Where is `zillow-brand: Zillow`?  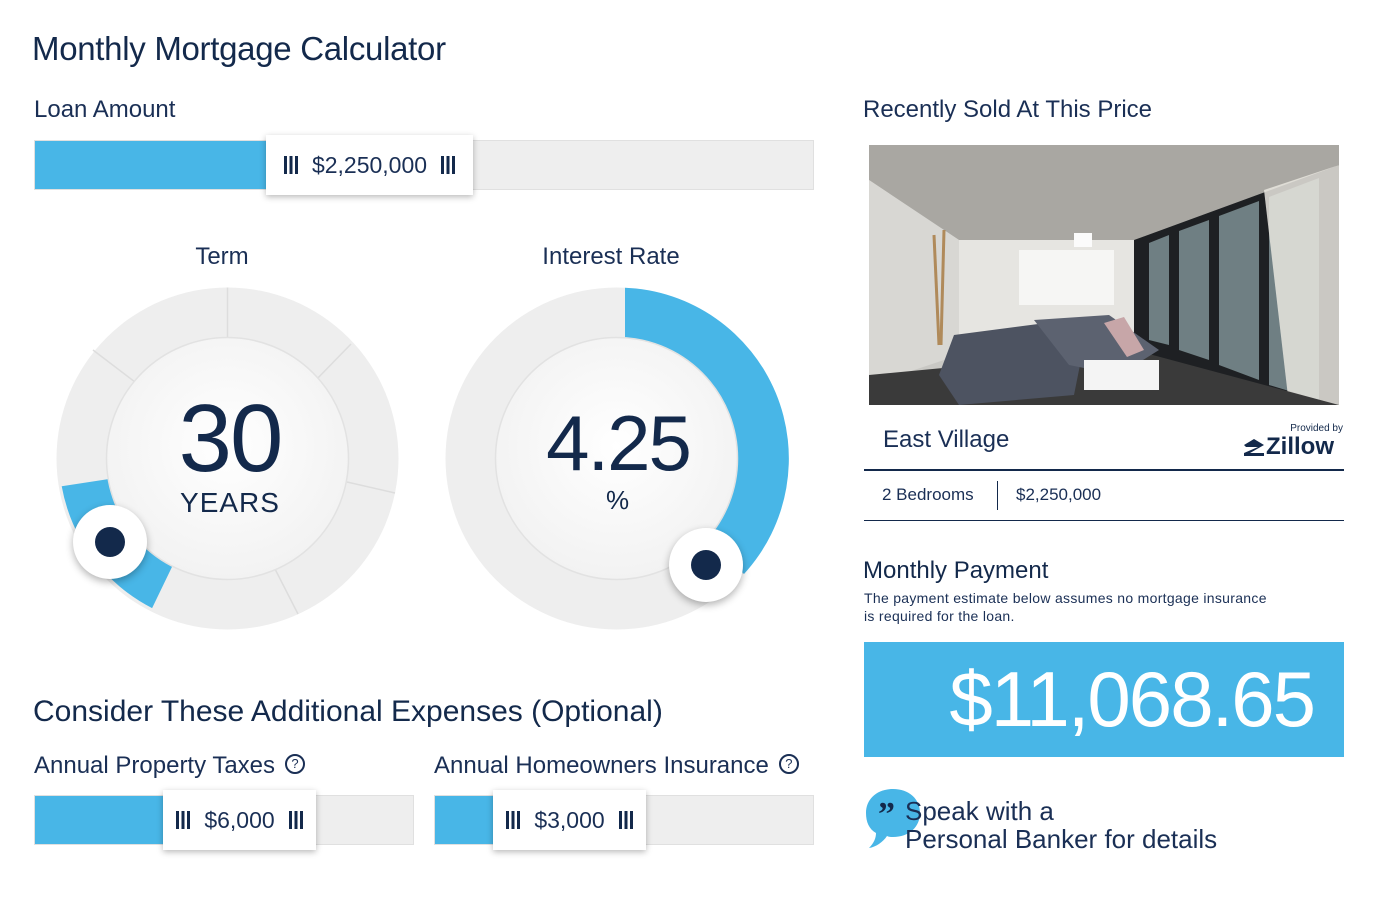
zillow-brand: Zillow is located at coordinates (1300, 446).